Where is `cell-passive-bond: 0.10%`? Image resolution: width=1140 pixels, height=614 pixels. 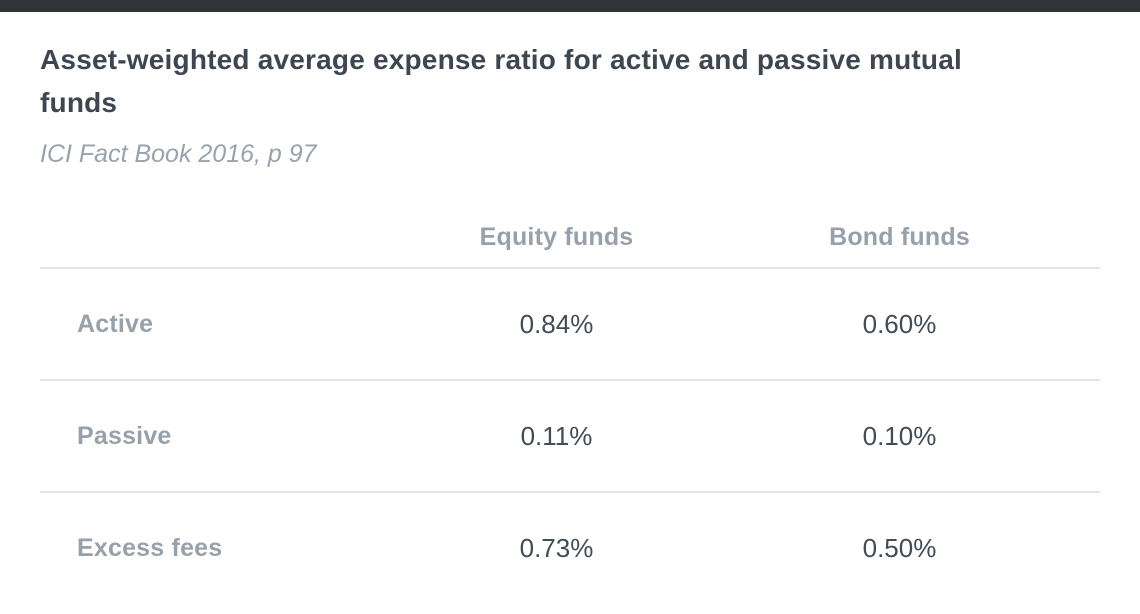 cell-passive-bond: 0.10% is located at coordinates (899, 435).